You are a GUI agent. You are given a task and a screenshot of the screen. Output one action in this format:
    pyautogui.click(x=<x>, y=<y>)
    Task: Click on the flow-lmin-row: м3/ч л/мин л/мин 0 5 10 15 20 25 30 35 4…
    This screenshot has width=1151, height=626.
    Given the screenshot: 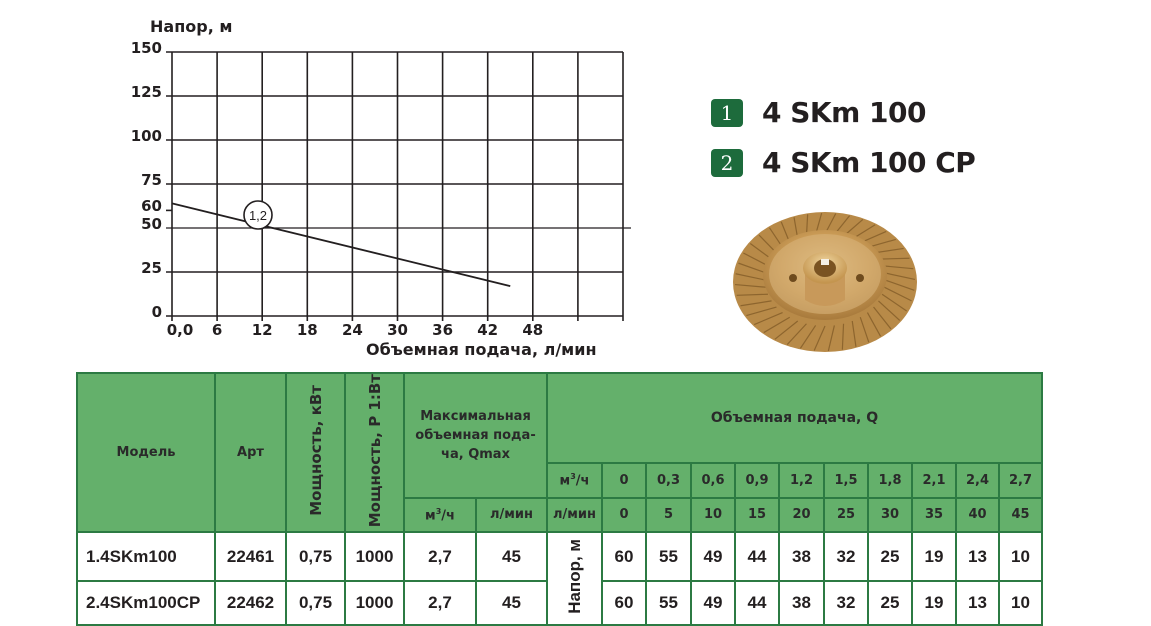 What is the action you would take?
    pyautogui.click(x=560, y=515)
    